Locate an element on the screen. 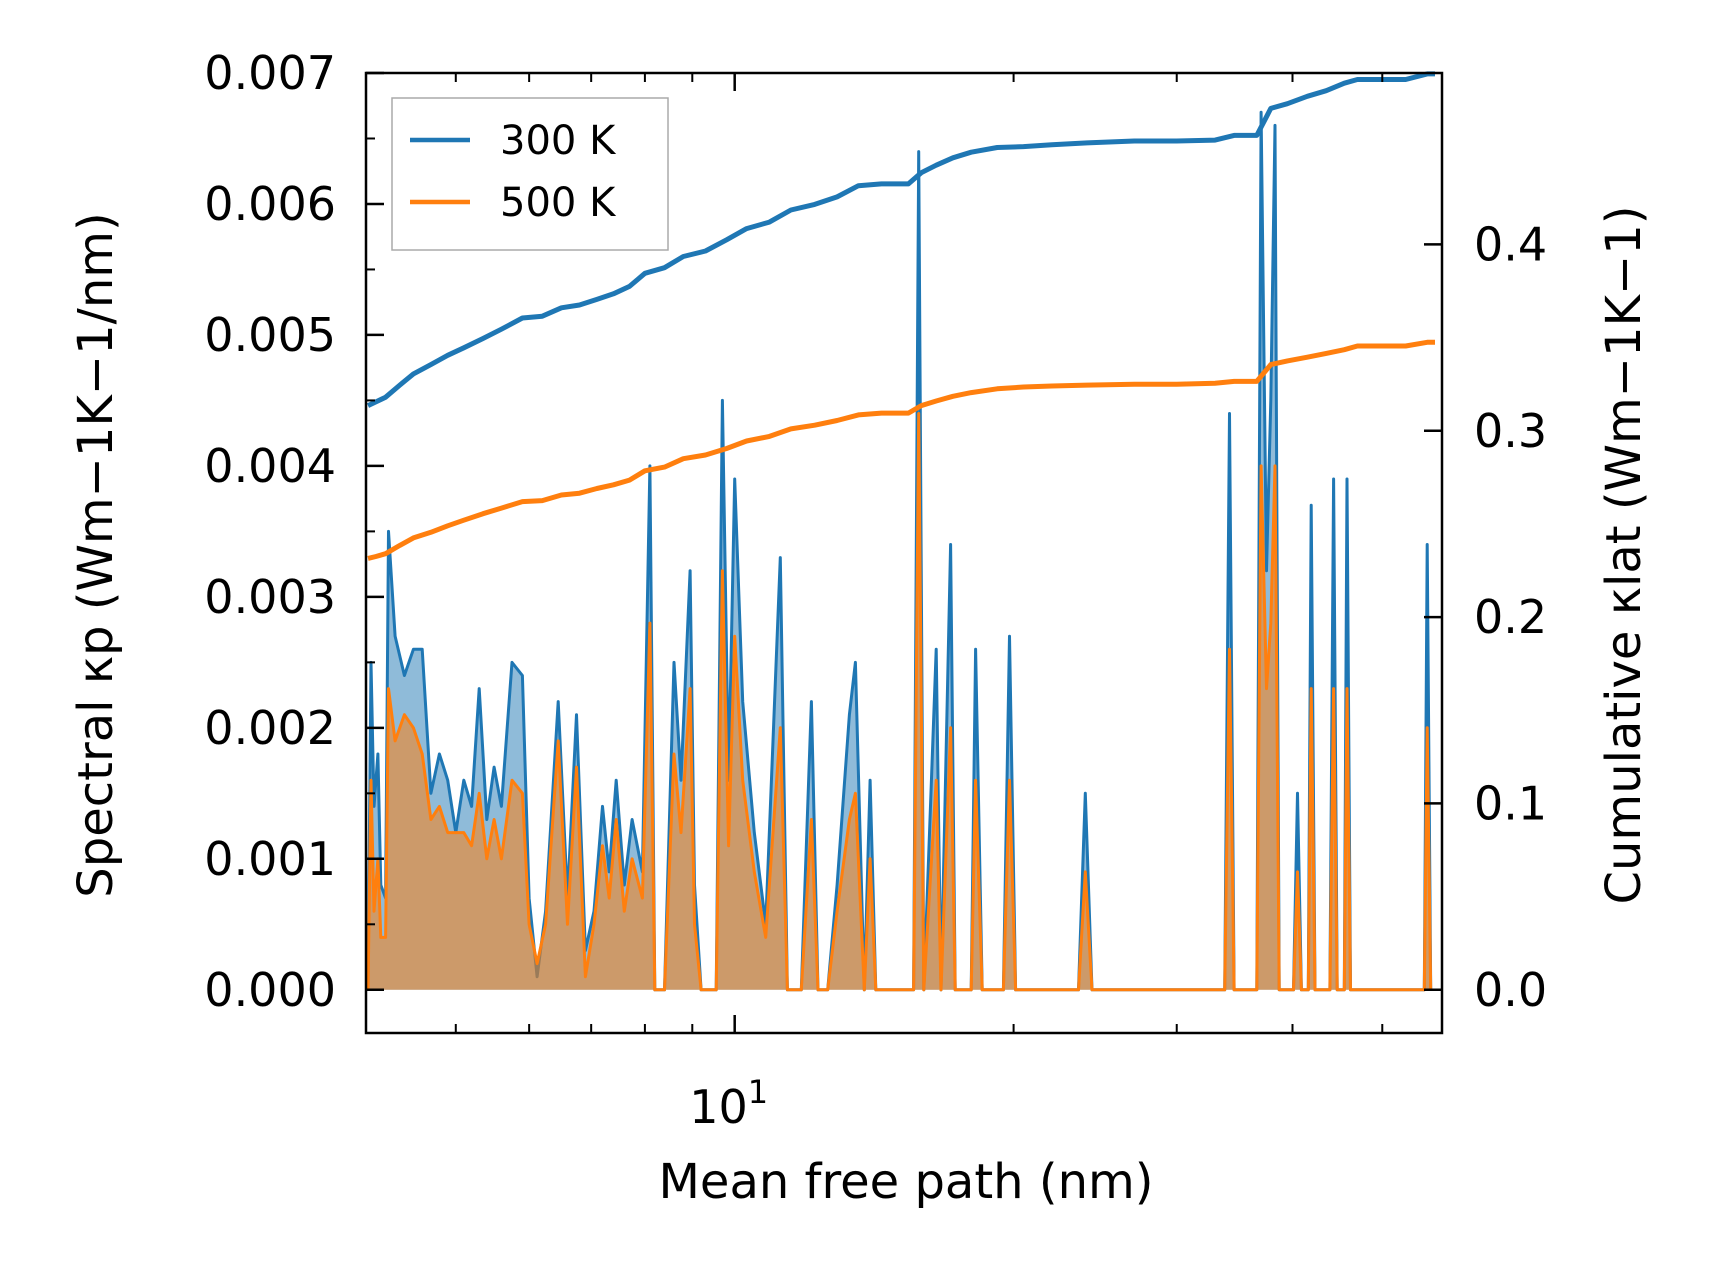  legend: 300 K 500 K is located at coordinates (530, 174).